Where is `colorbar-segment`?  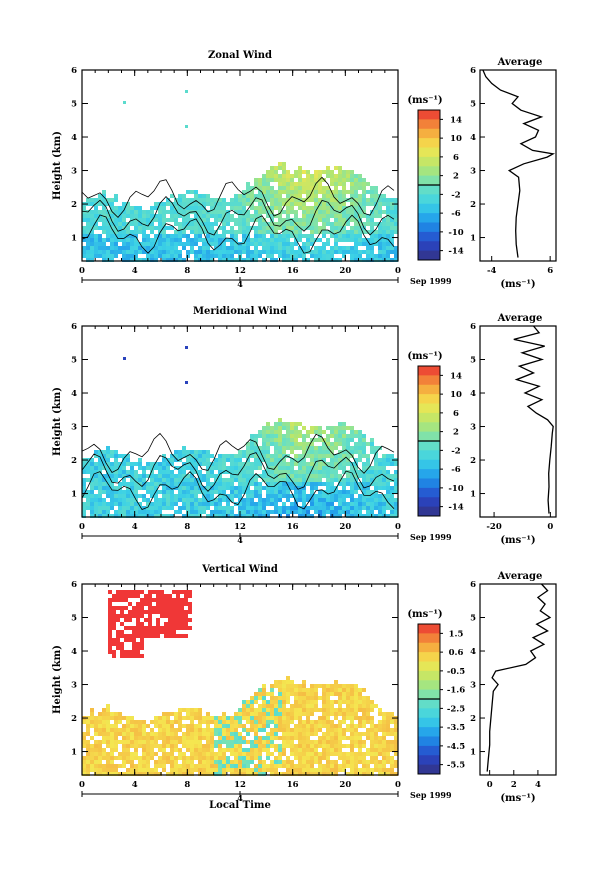
colorbar-segment is located at coordinates (429, 218).